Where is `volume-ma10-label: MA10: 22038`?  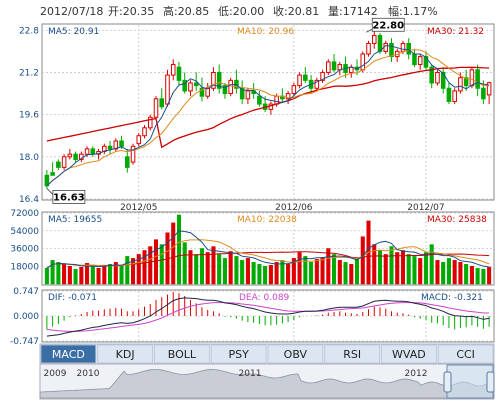
volume-ma10-label: MA10: 22038 is located at coordinates (267, 220).